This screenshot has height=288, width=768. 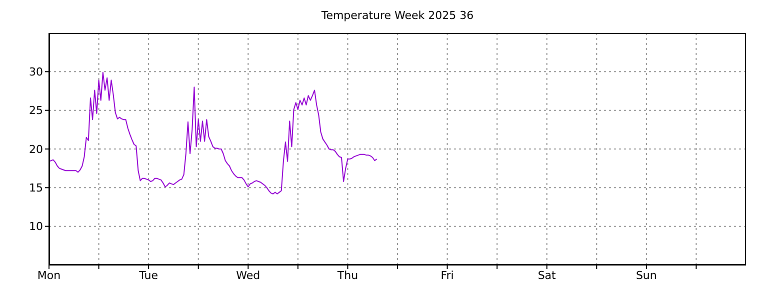 What do you see at coordinates (646, 275) in the screenshot?
I see `x-tick-label: Sun` at bounding box center [646, 275].